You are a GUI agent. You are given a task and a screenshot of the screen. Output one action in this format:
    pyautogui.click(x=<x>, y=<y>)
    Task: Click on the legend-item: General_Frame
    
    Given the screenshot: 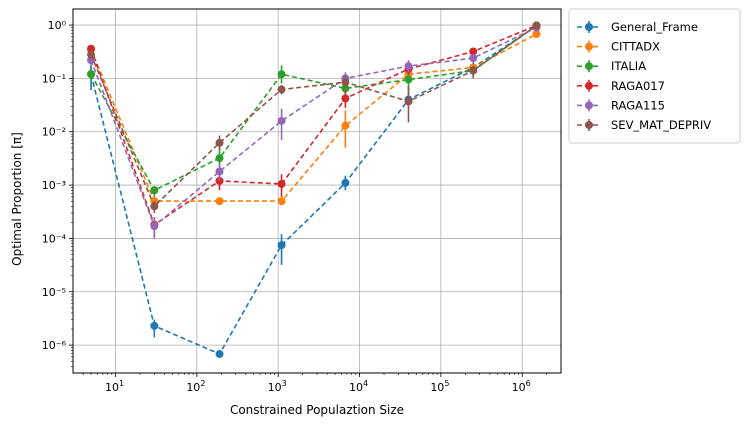 What is the action you would take?
    pyautogui.click(x=637, y=27)
    